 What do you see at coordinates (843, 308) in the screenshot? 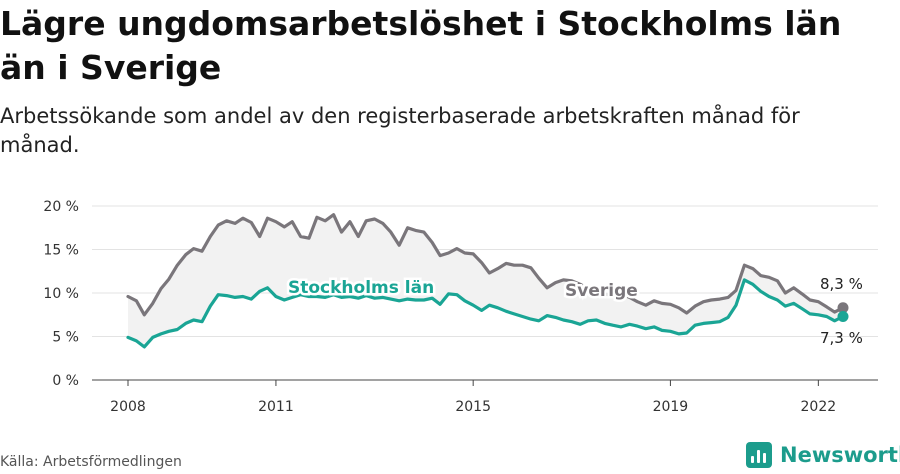
I see `end-point-sverige` at bounding box center [843, 308].